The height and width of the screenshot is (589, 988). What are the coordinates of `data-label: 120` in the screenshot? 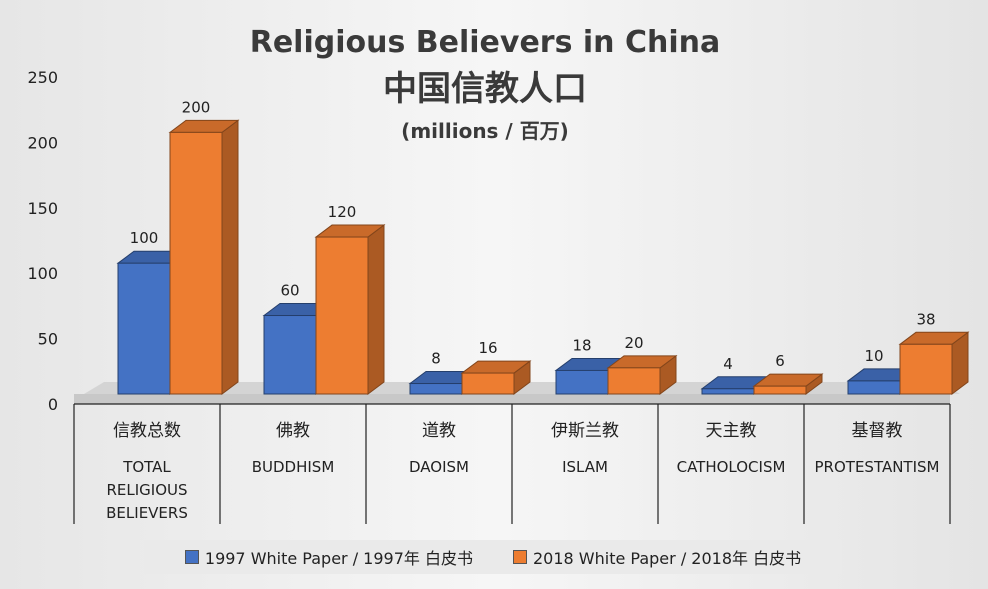 It's located at (342, 212).